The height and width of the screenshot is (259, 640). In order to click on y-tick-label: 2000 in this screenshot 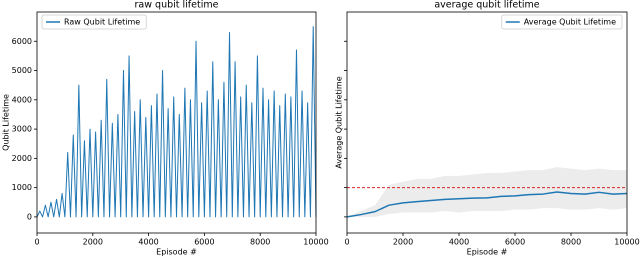, I will do `click(22, 158)`.